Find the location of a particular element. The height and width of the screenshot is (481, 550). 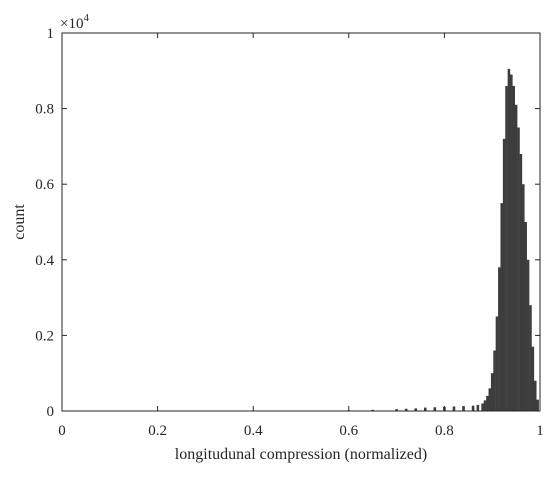

x-tick-label: 0.8 is located at coordinates (444, 431).